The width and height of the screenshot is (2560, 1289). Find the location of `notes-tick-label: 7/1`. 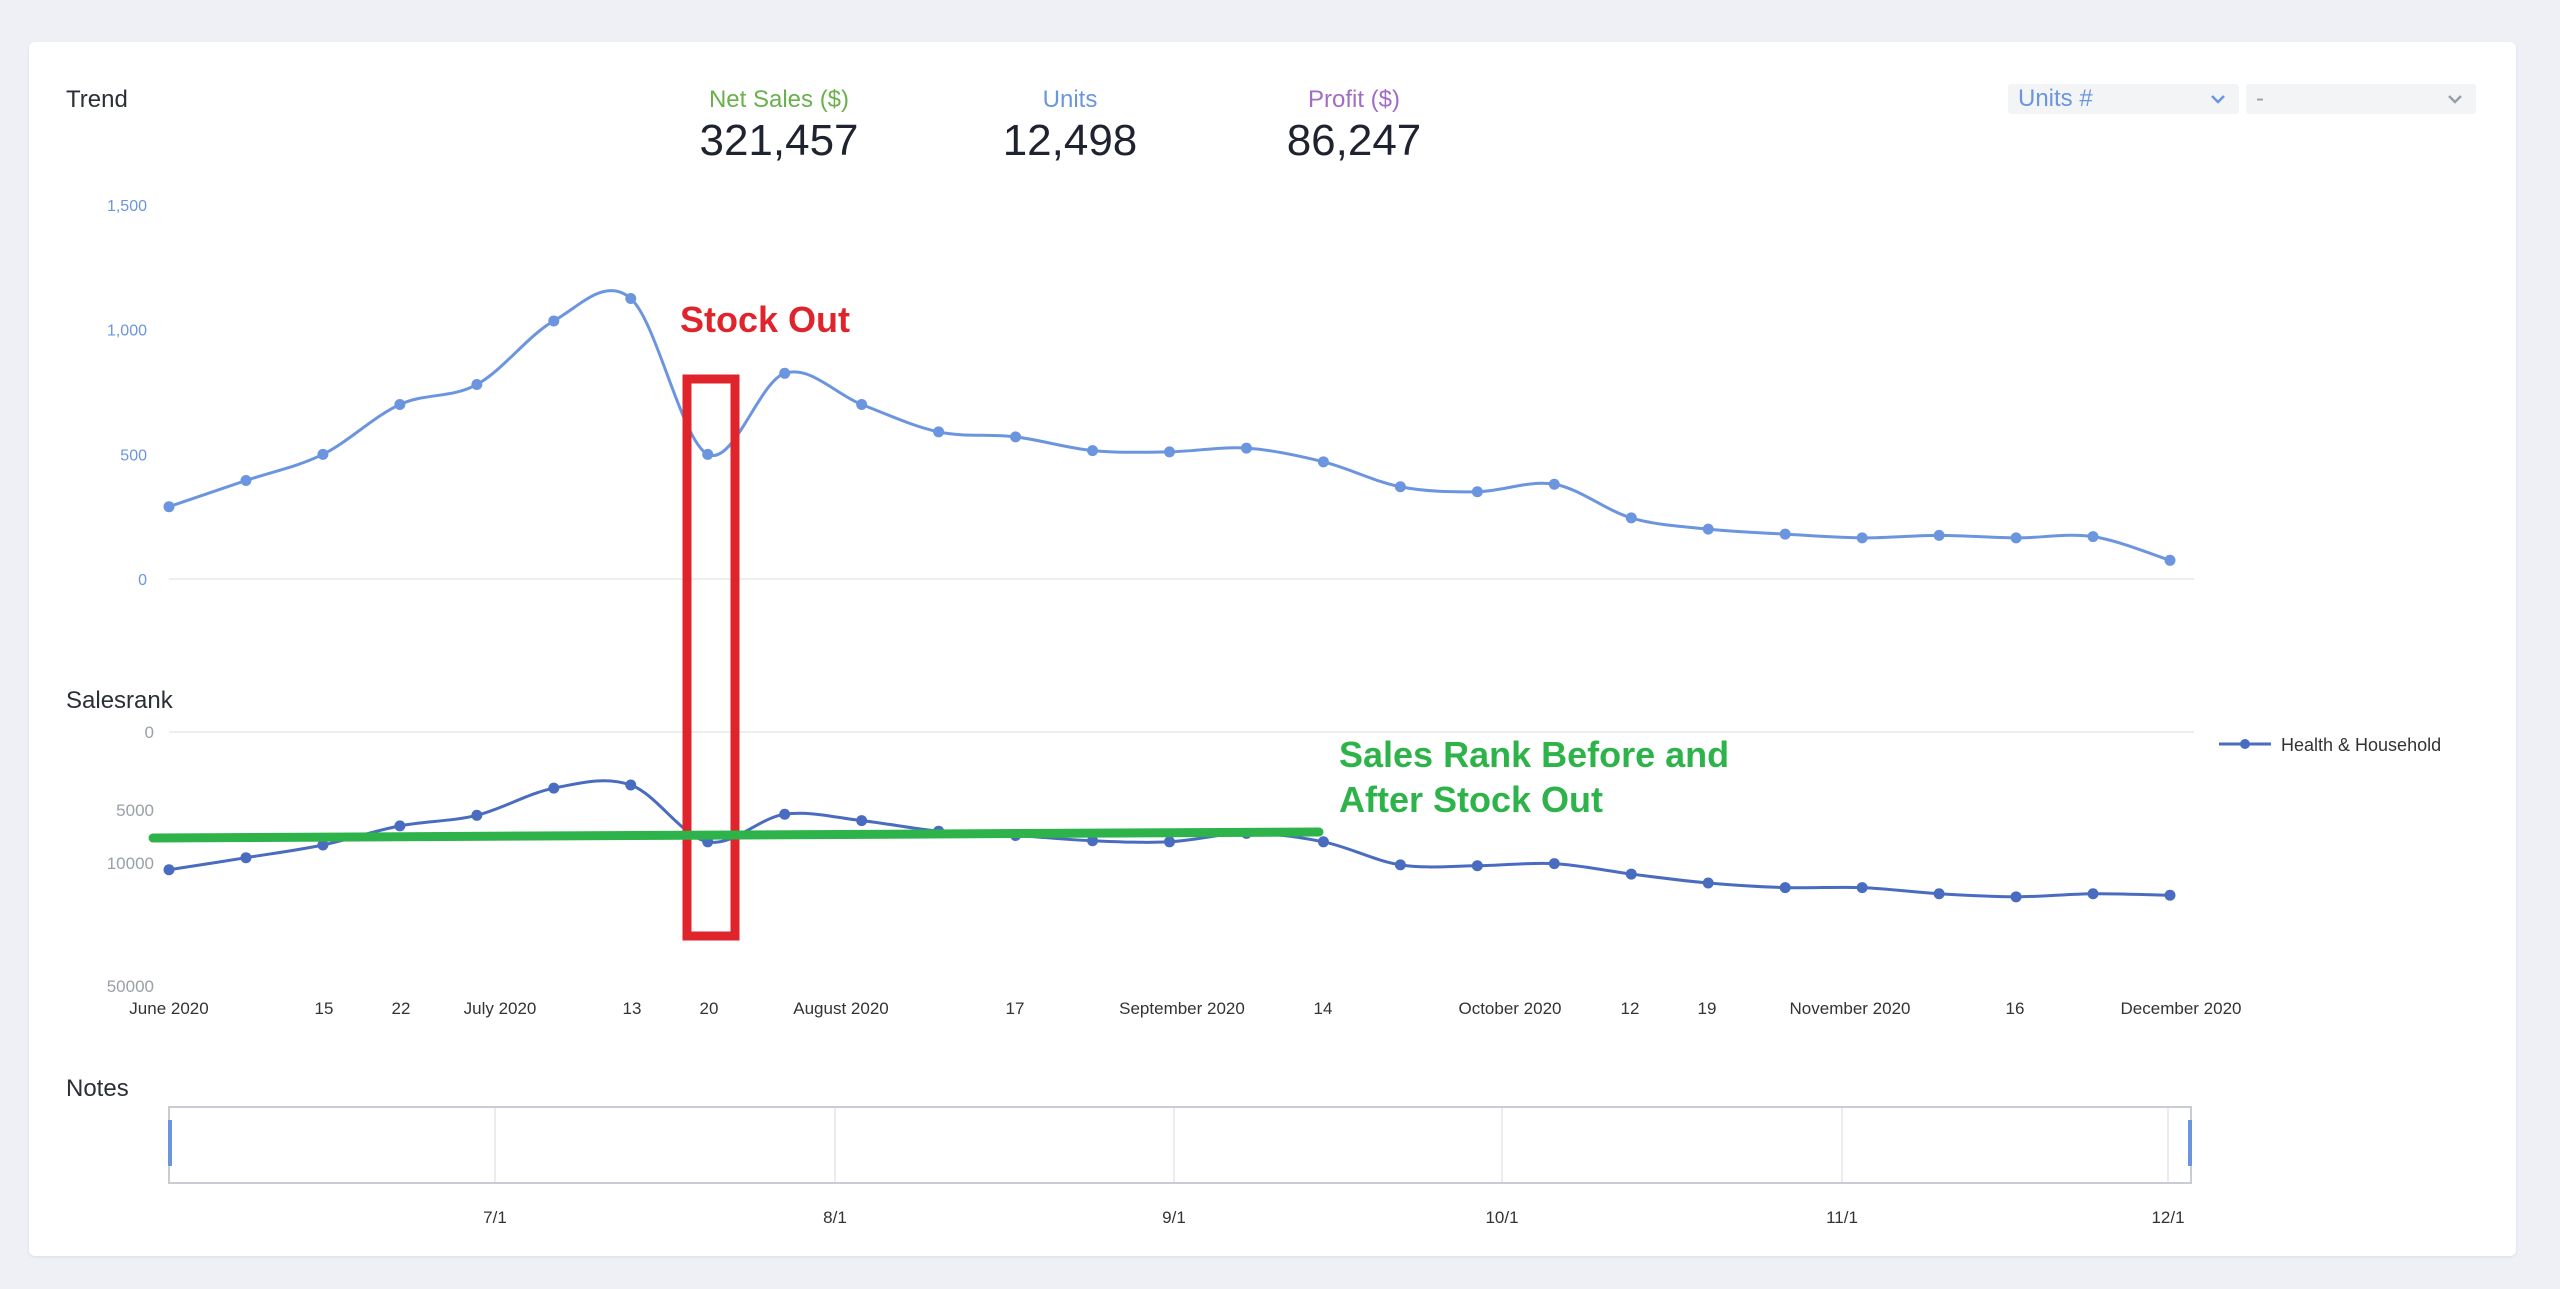

notes-tick-label: 7/1 is located at coordinates (495, 1217).